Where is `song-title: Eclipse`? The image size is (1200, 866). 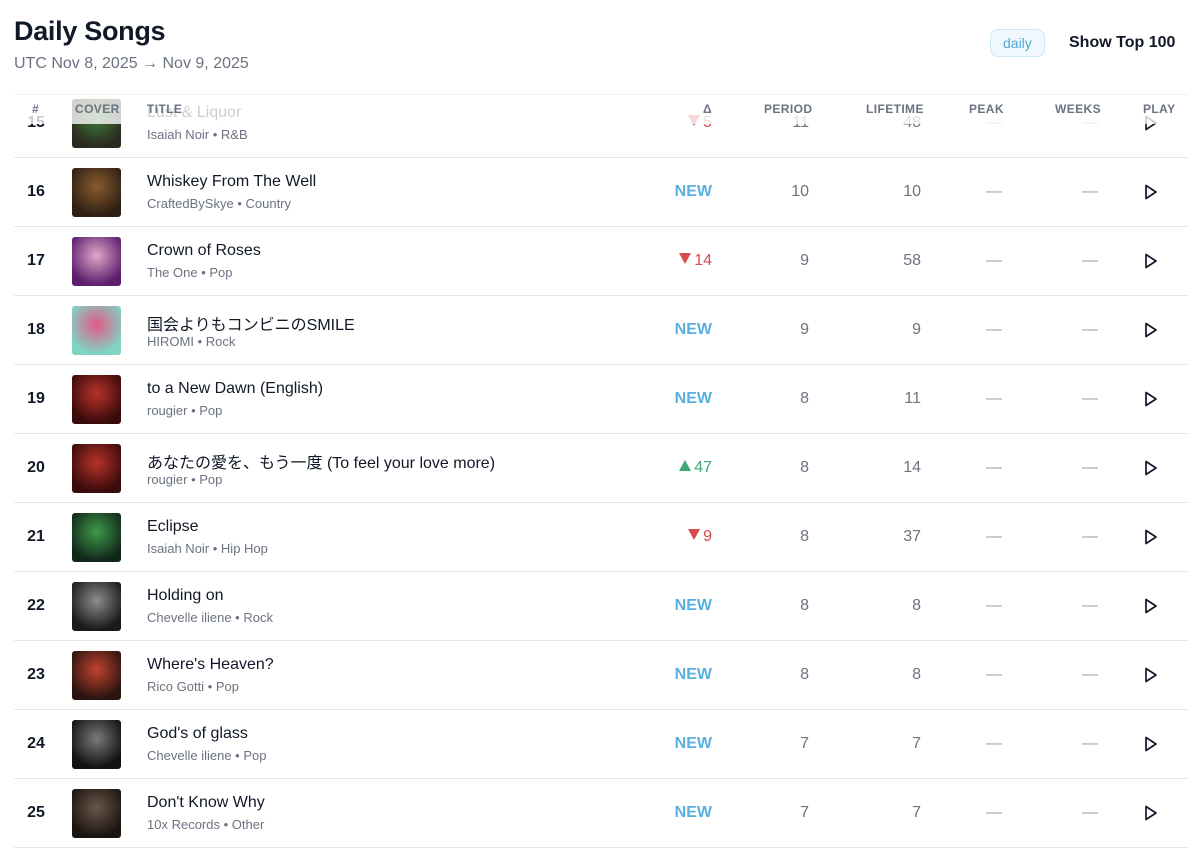
song-title: Eclipse is located at coordinates (173, 526).